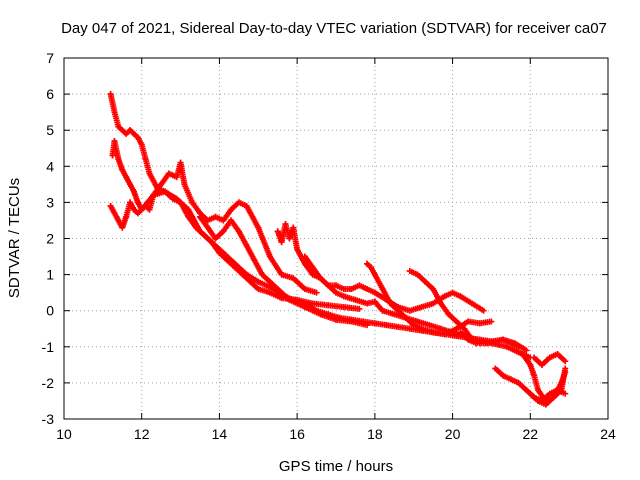 This screenshot has height=480, width=640. What do you see at coordinates (608, 434) in the screenshot?
I see `x-tick-label: 24` at bounding box center [608, 434].